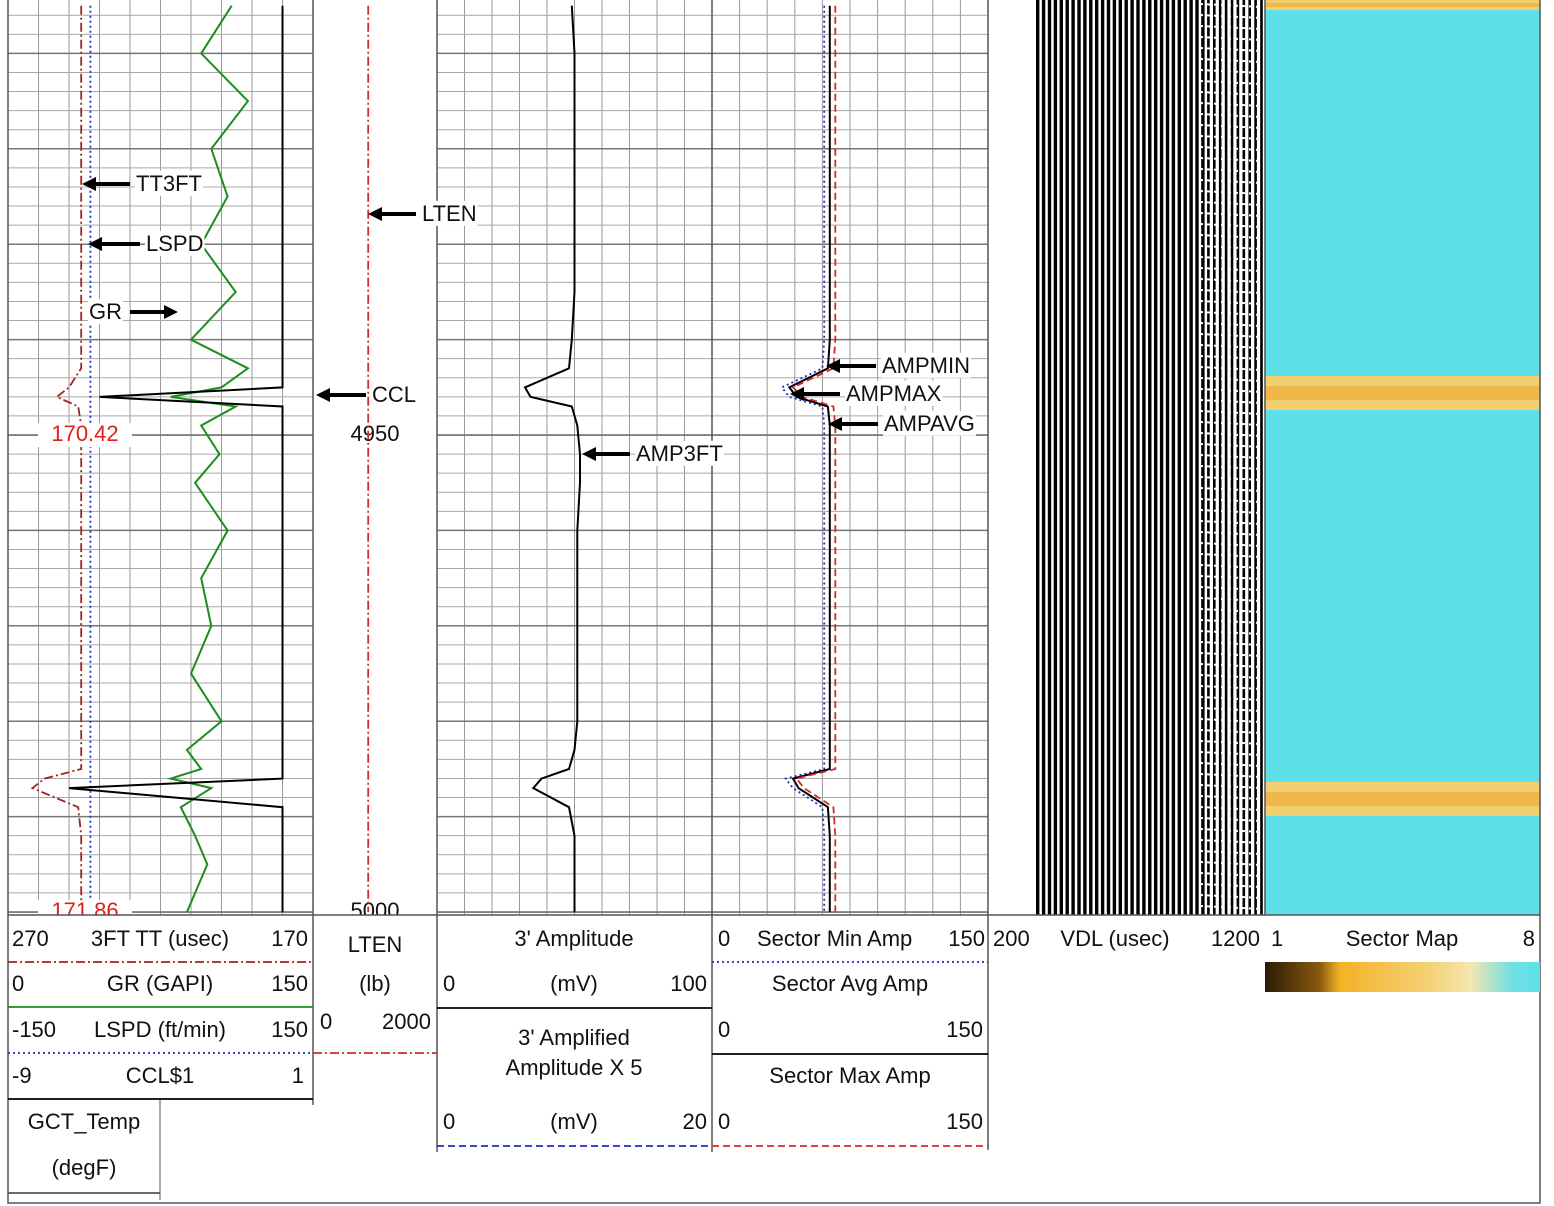  Describe the element at coordinates (375, 910) in the screenshot. I see `depth-label: 5000` at that location.